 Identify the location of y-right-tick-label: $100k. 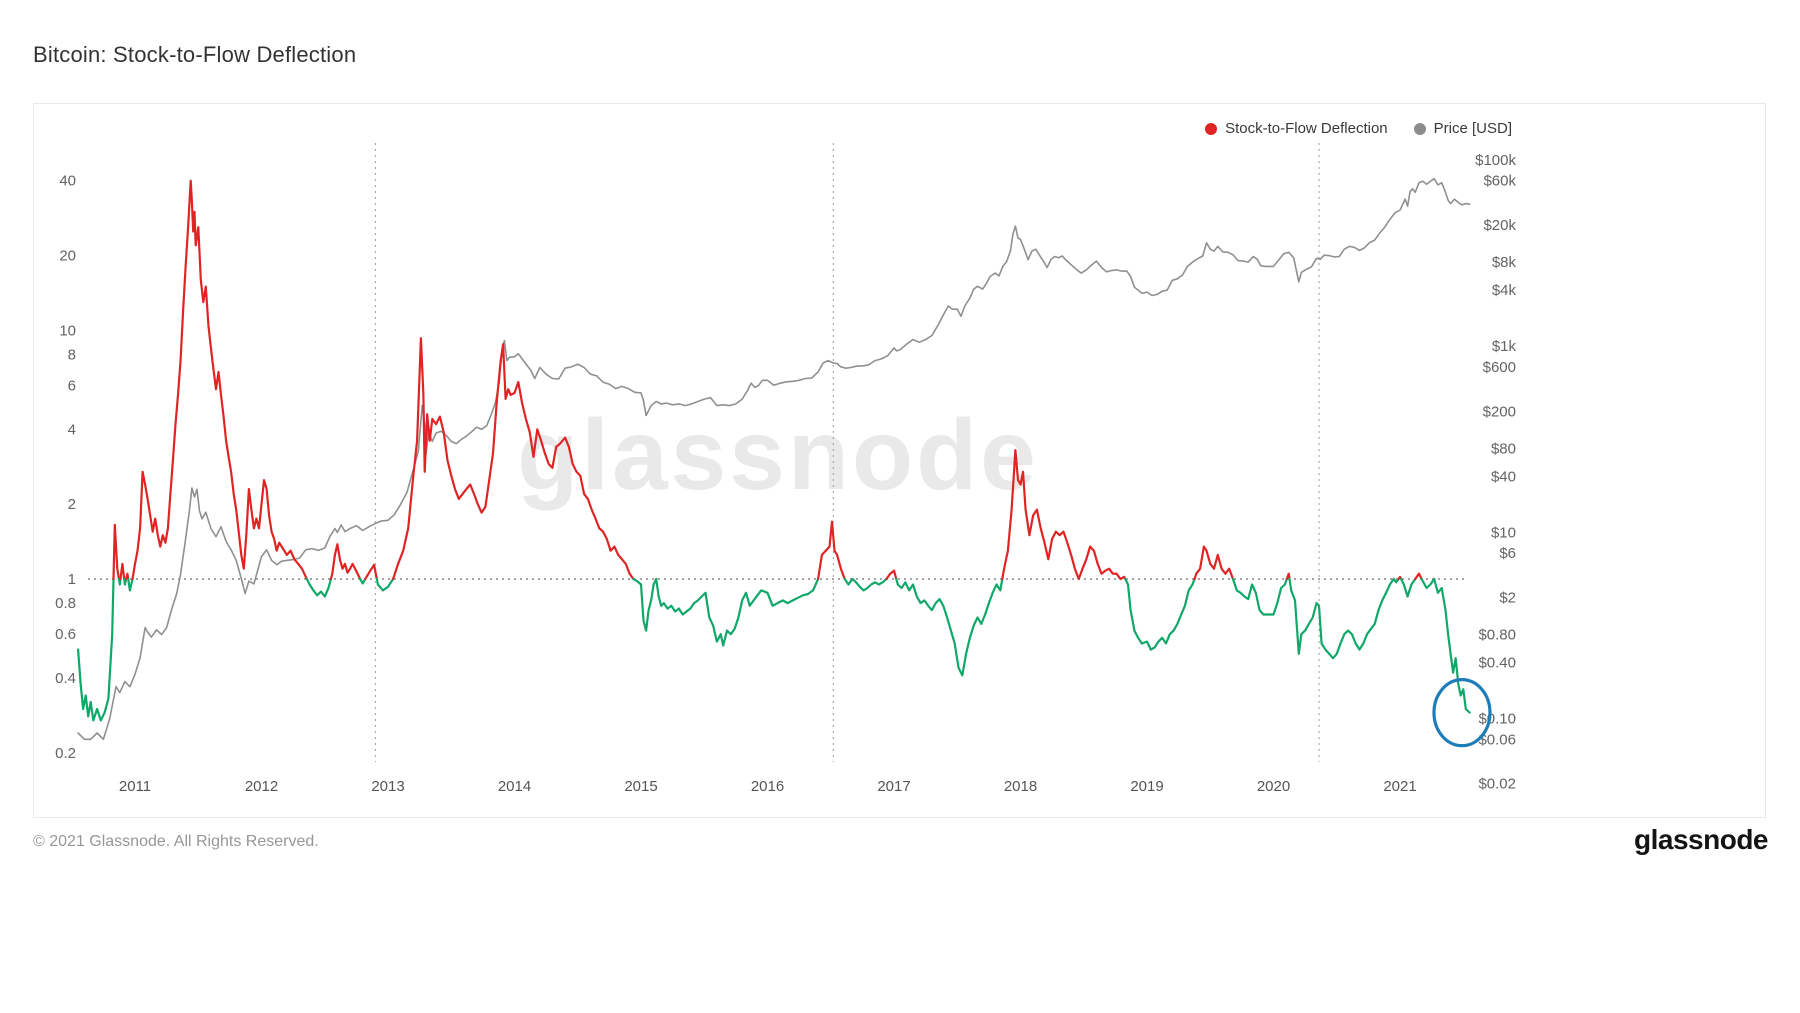
(1495, 160).